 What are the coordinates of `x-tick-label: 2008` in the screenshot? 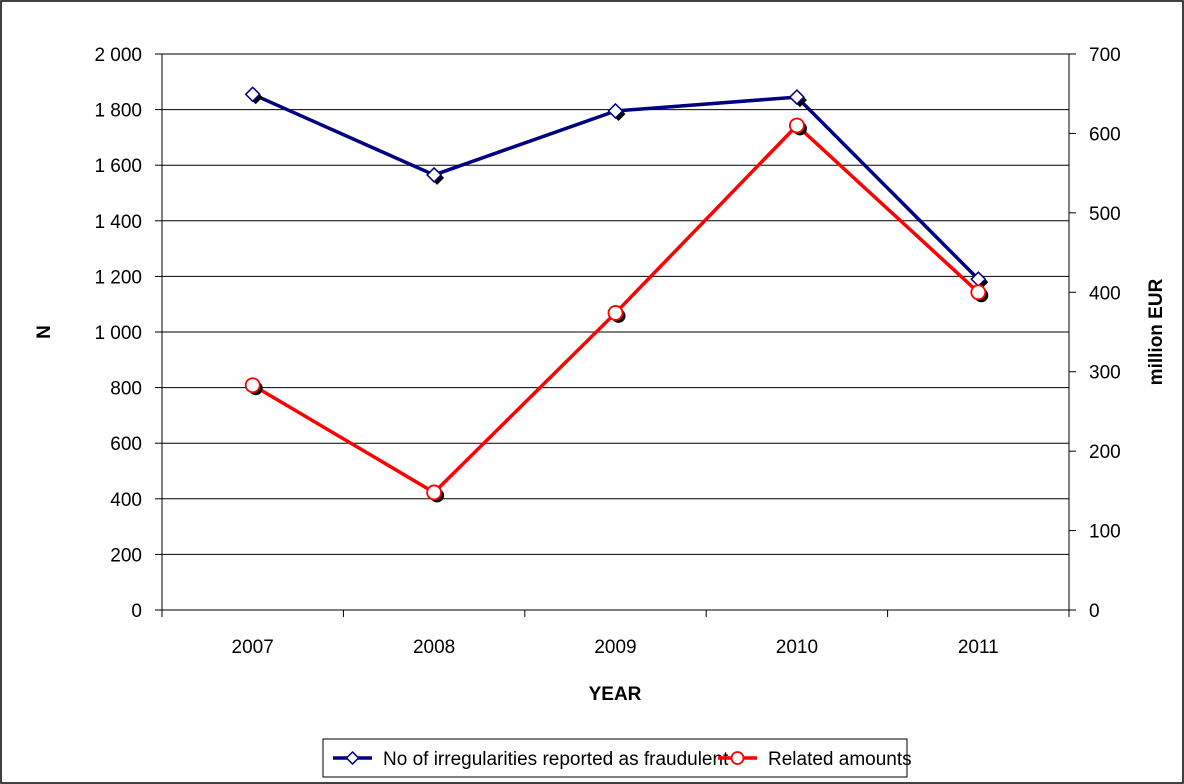 It's located at (434, 647).